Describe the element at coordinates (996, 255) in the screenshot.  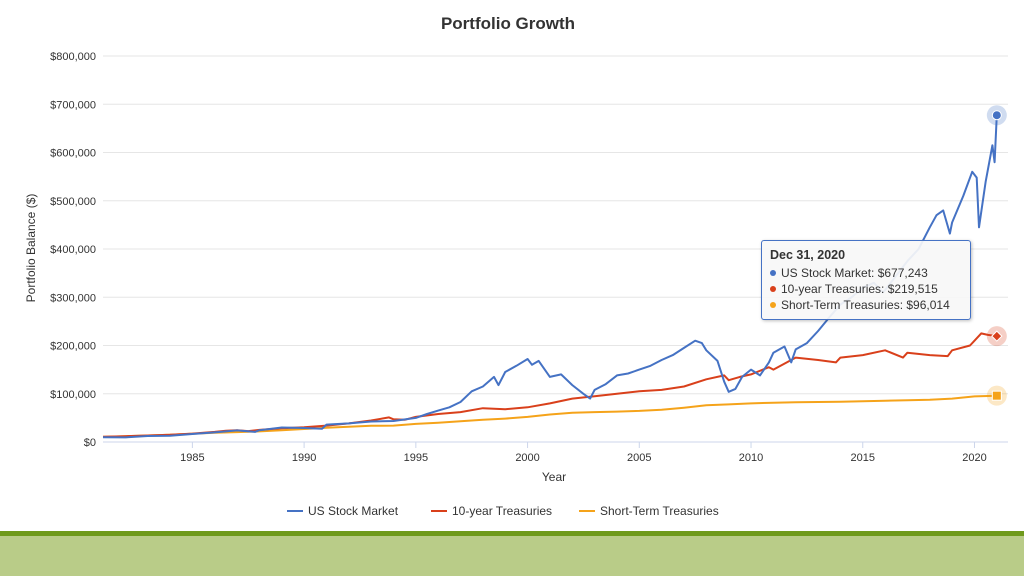
I see `end-markers` at that location.